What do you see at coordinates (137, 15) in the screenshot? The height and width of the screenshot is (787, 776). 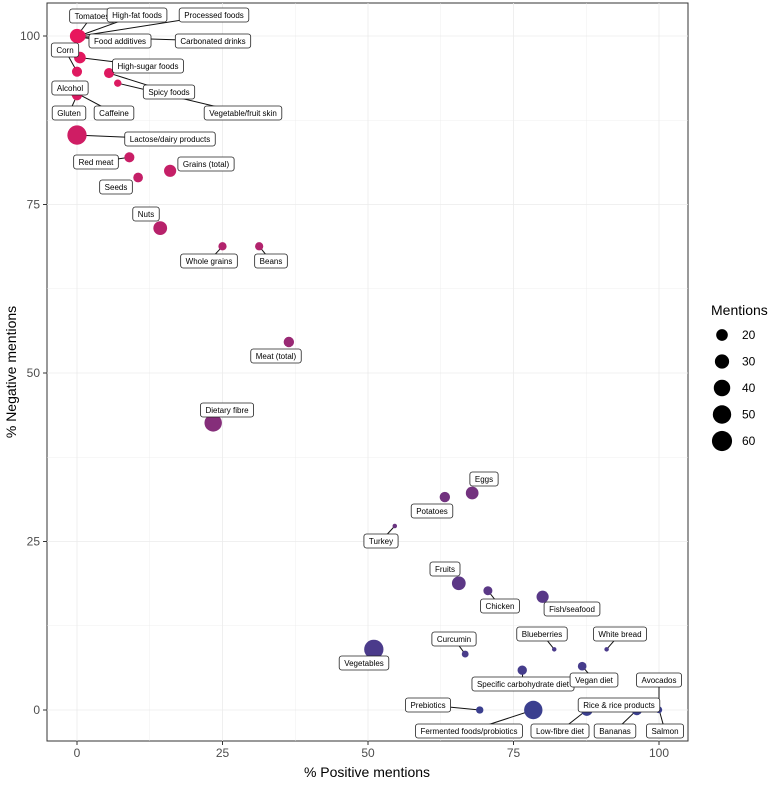 I see `point-label-text: High-fat foods` at bounding box center [137, 15].